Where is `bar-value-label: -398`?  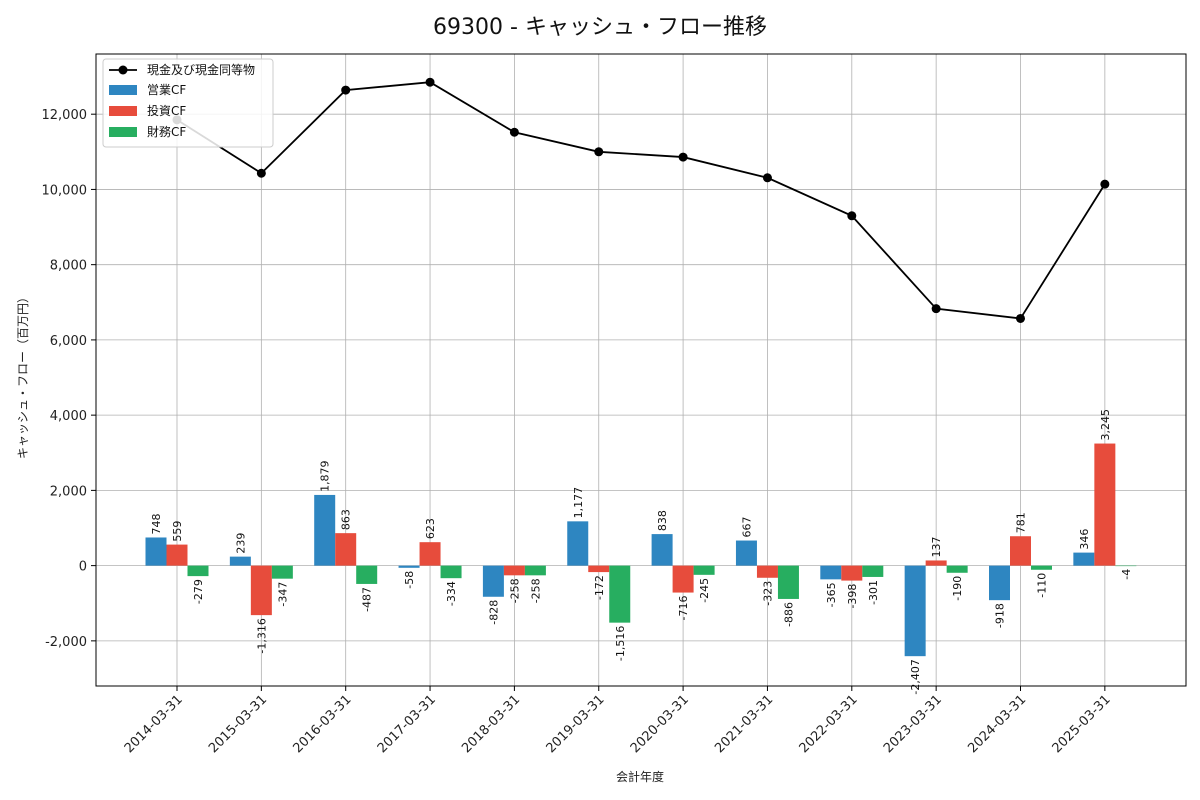 bar-value-label: -398 is located at coordinates (852, 596).